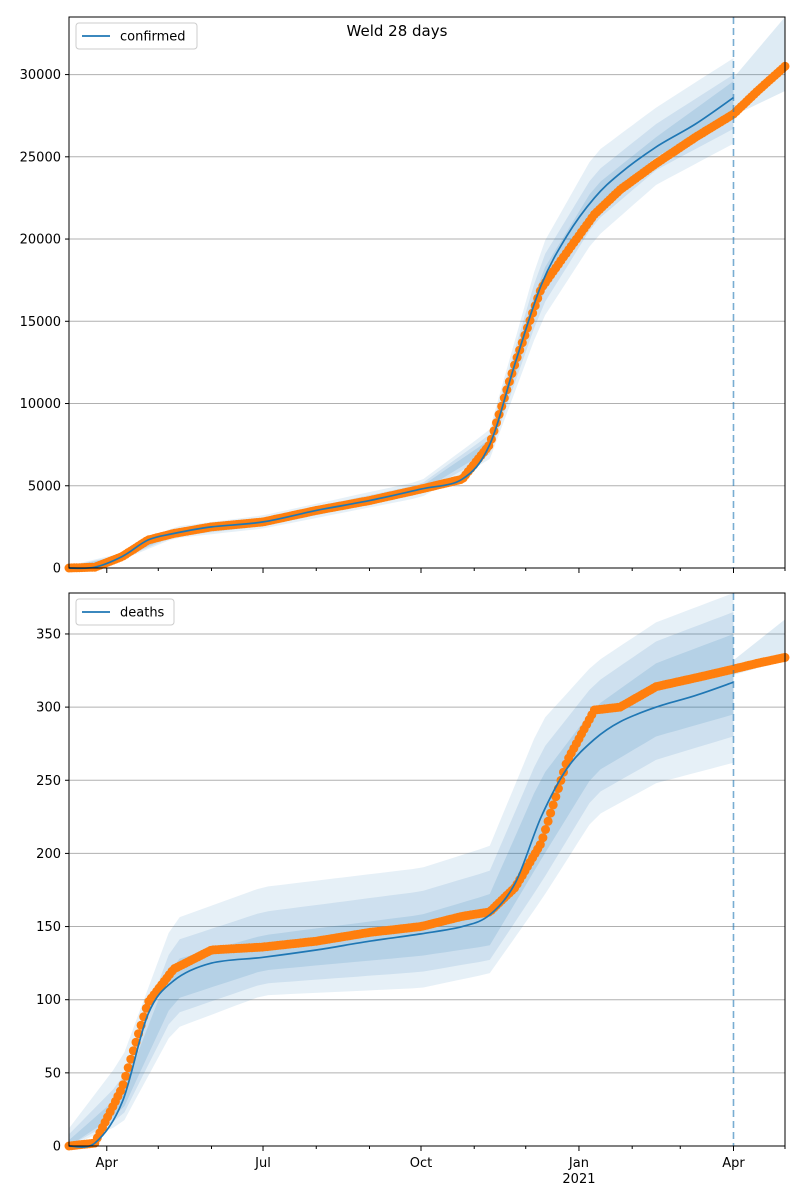 The width and height of the screenshot is (800, 1200). Describe the element at coordinates (397, 31) in the screenshot. I see `chart-title: Weld 28 days` at that location.